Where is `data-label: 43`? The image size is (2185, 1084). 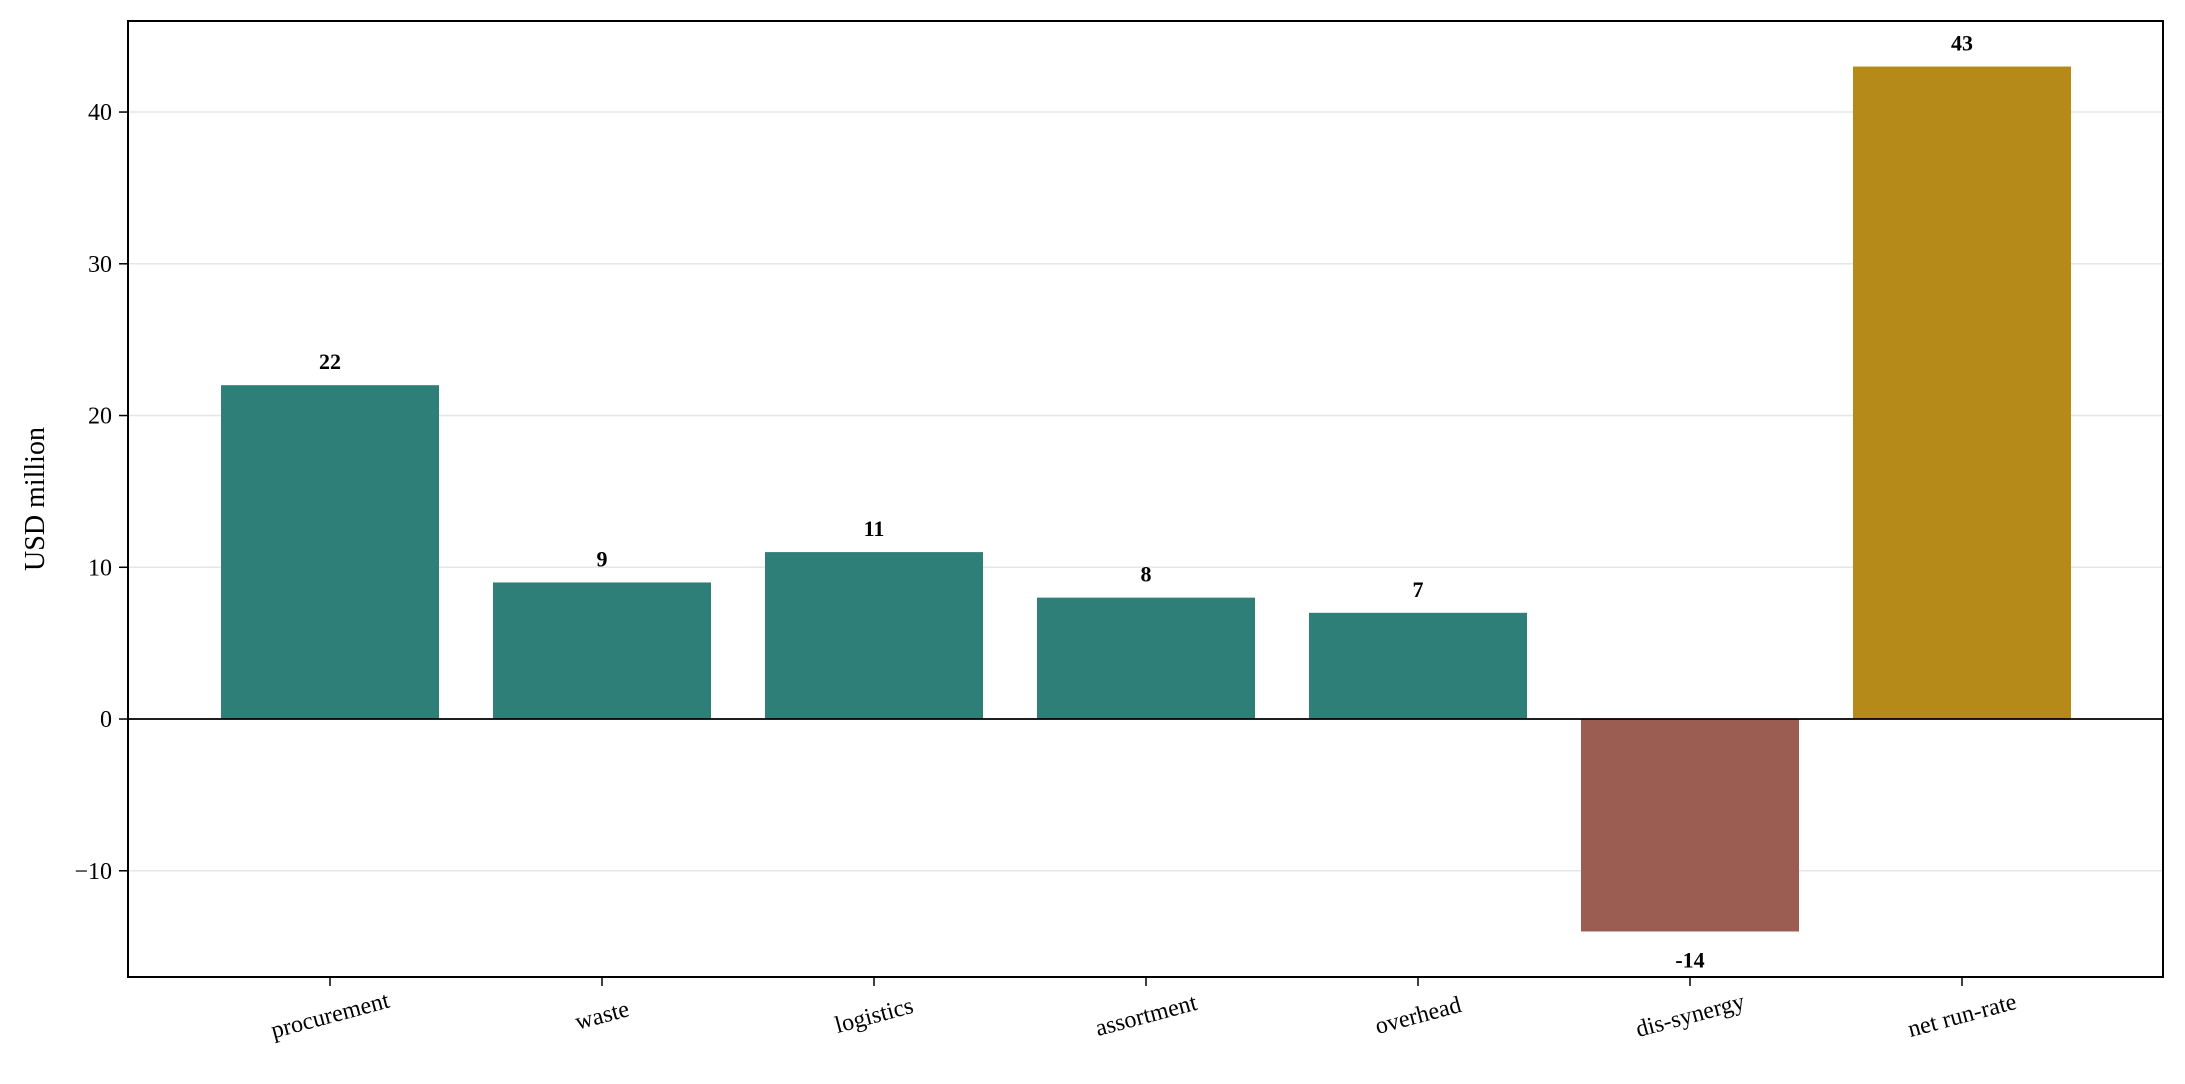
data-label: 43 is located at coordinates (1962, 43).